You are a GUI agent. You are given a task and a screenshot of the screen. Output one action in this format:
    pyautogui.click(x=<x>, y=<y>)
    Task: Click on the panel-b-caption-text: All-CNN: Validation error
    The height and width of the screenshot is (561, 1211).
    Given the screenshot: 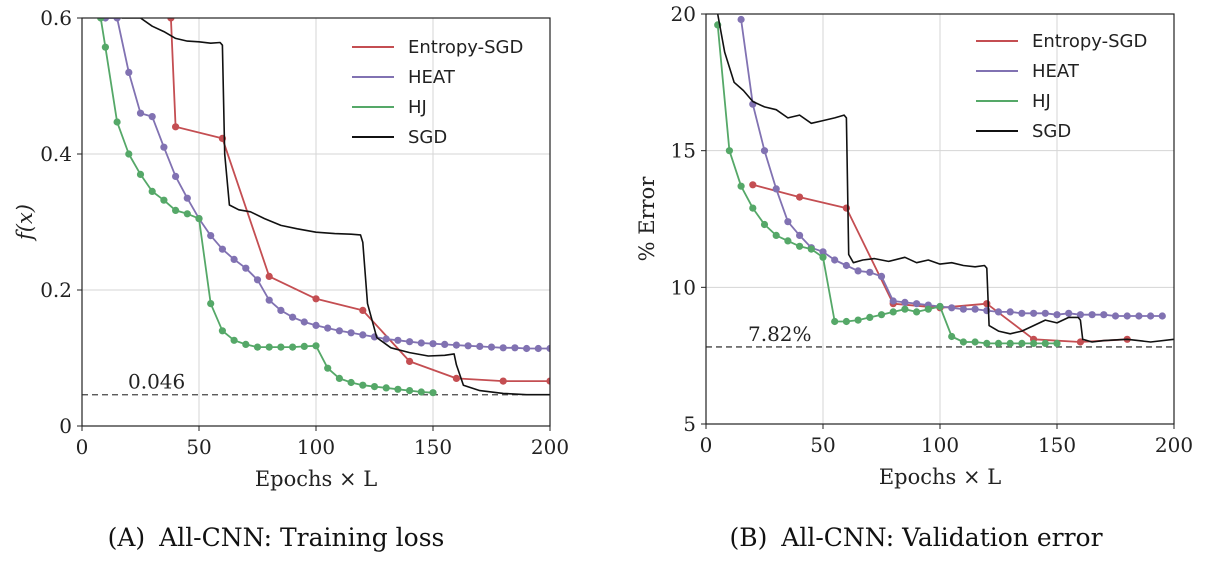 What is the action you would take?
    pyautogui.click(x=941, y=537)
    